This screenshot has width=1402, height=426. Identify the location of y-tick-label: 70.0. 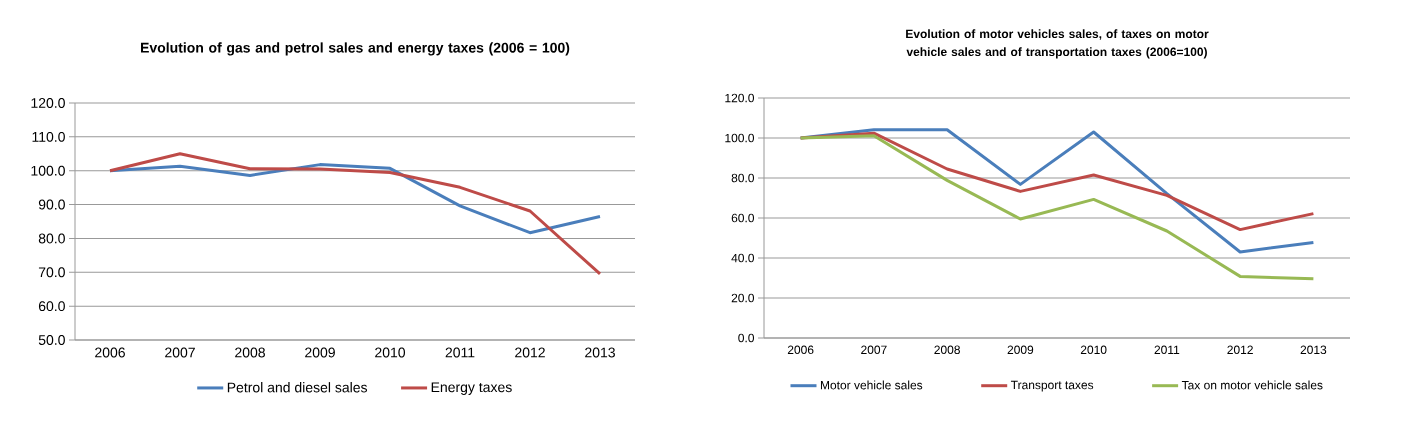
(51, 272).